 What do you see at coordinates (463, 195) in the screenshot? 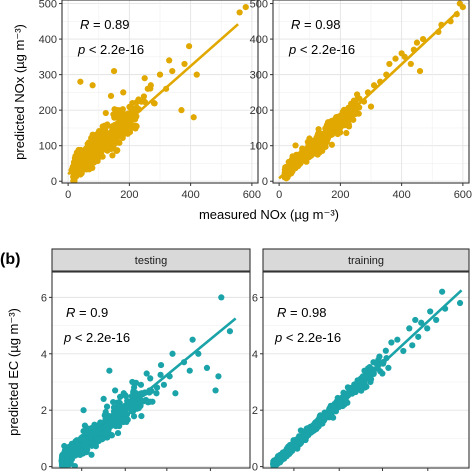
I see `x-tick-label: 600` at bounding box center [463, 195].